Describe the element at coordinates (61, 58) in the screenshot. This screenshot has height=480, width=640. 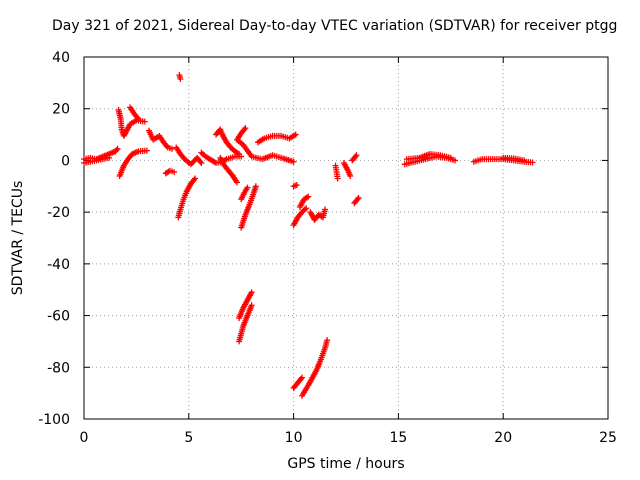
I see `y-tick-label: 40` at that location.